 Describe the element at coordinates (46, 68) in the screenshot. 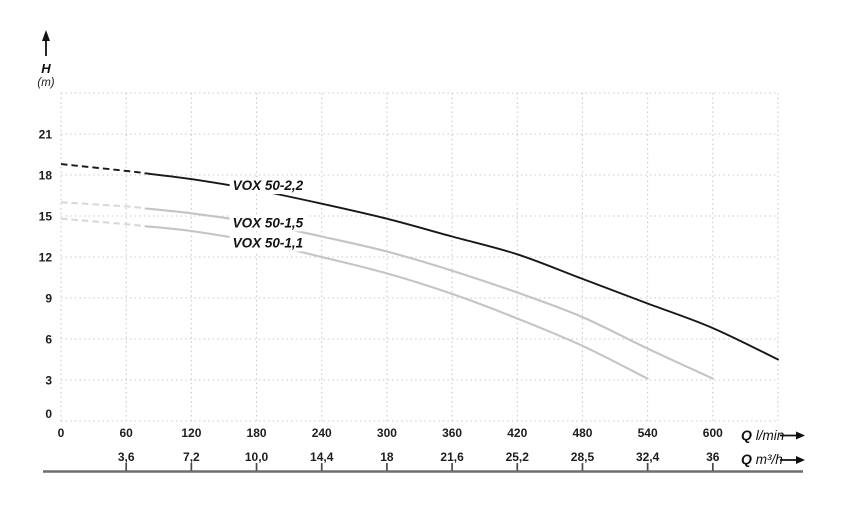

I see `y-axis-title: H` at that location.